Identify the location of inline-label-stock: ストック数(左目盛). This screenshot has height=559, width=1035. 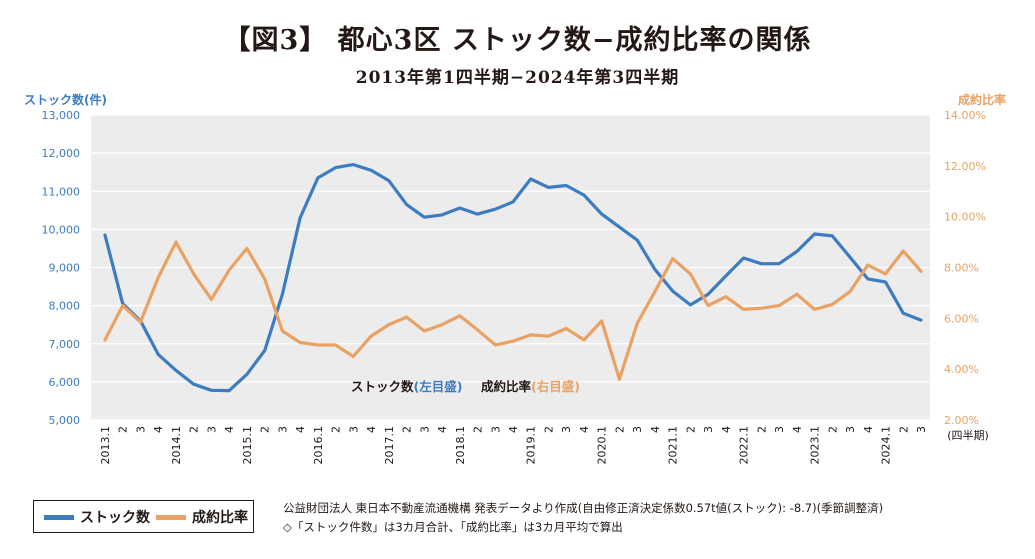
(406, 386).